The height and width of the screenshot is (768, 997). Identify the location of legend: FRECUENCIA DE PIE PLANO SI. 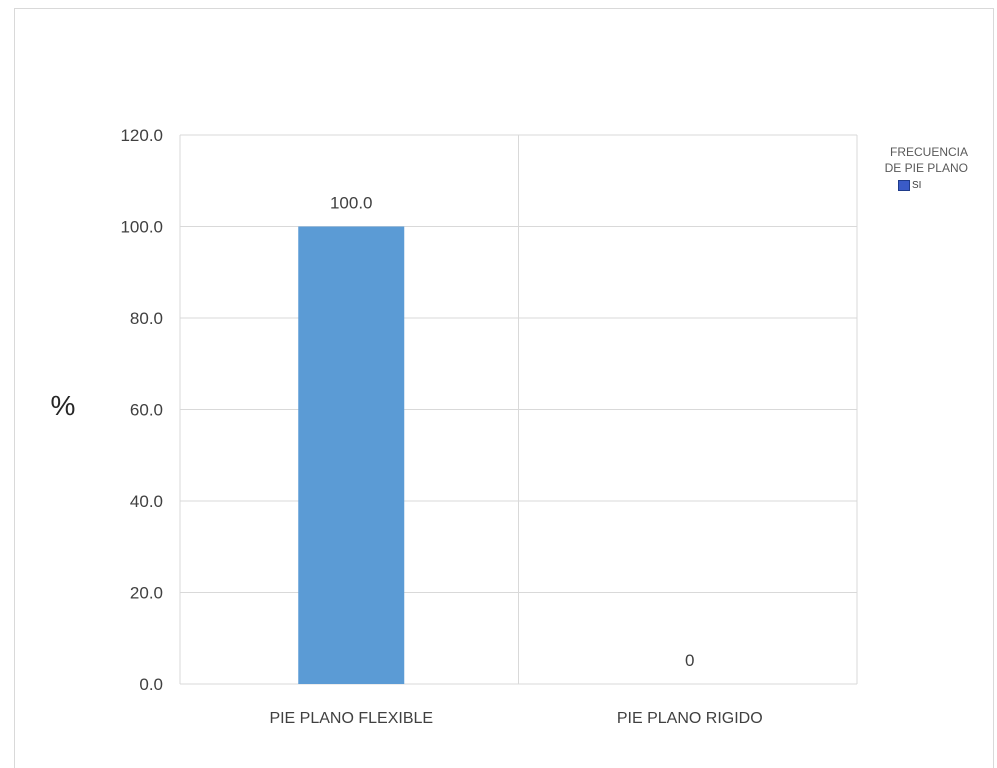
(920, 167).